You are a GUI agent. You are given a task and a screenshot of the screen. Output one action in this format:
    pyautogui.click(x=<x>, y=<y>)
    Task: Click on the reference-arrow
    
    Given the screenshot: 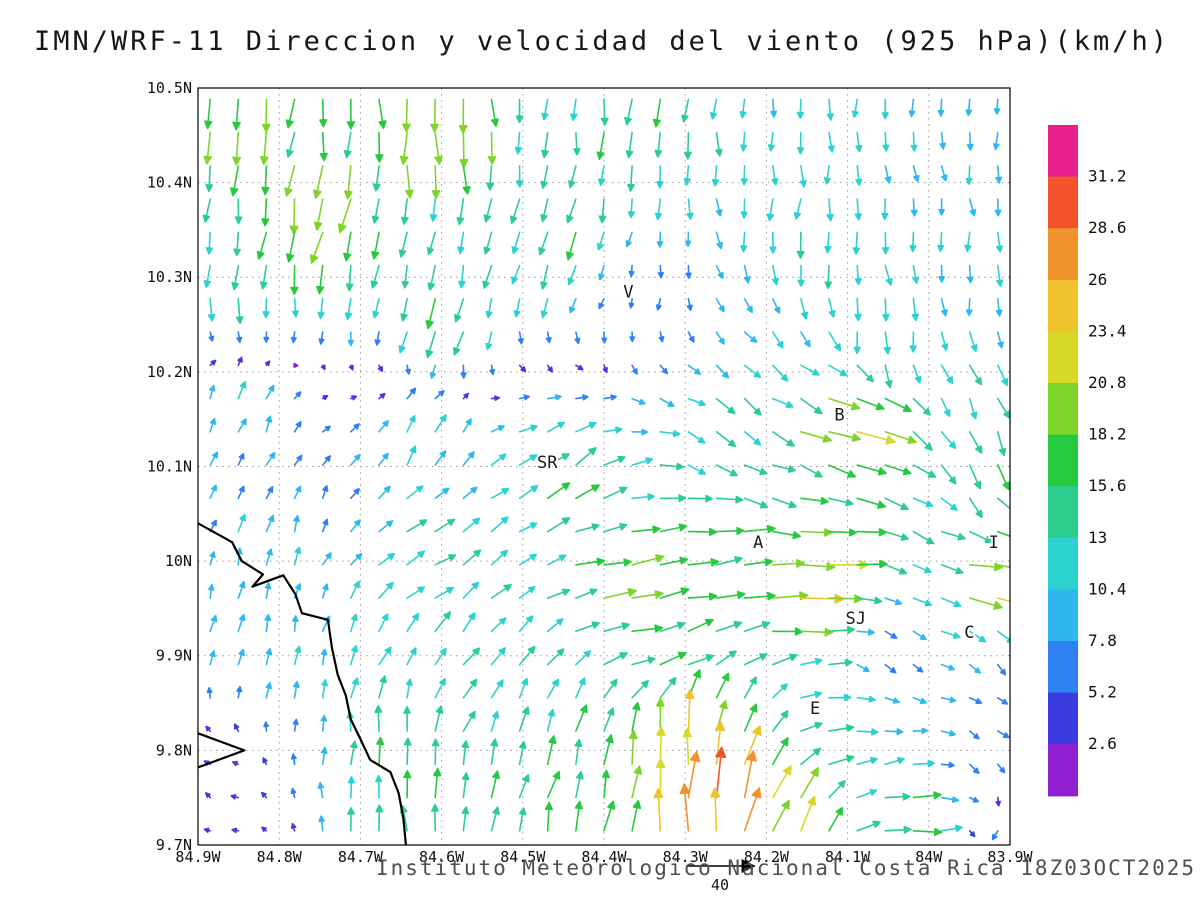 What is the action you would take?
    pyautogui.click(x=721, y=866)
    